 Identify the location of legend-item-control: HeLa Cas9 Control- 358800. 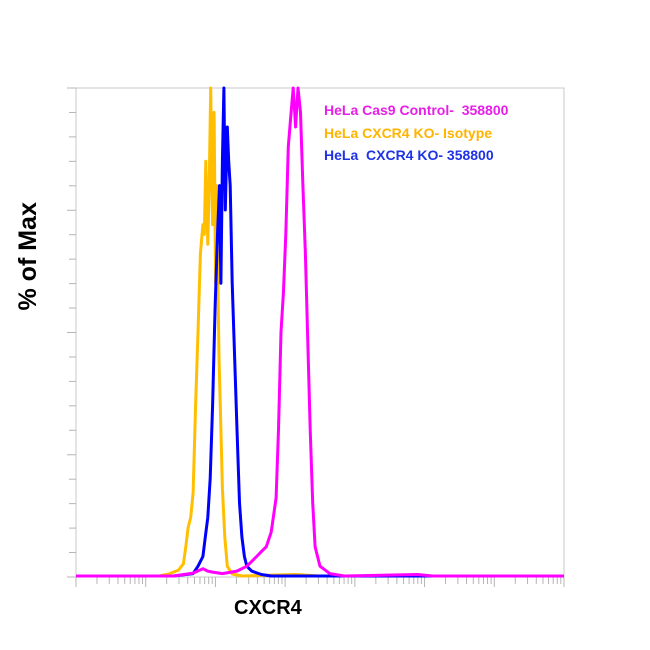
(416, 110).